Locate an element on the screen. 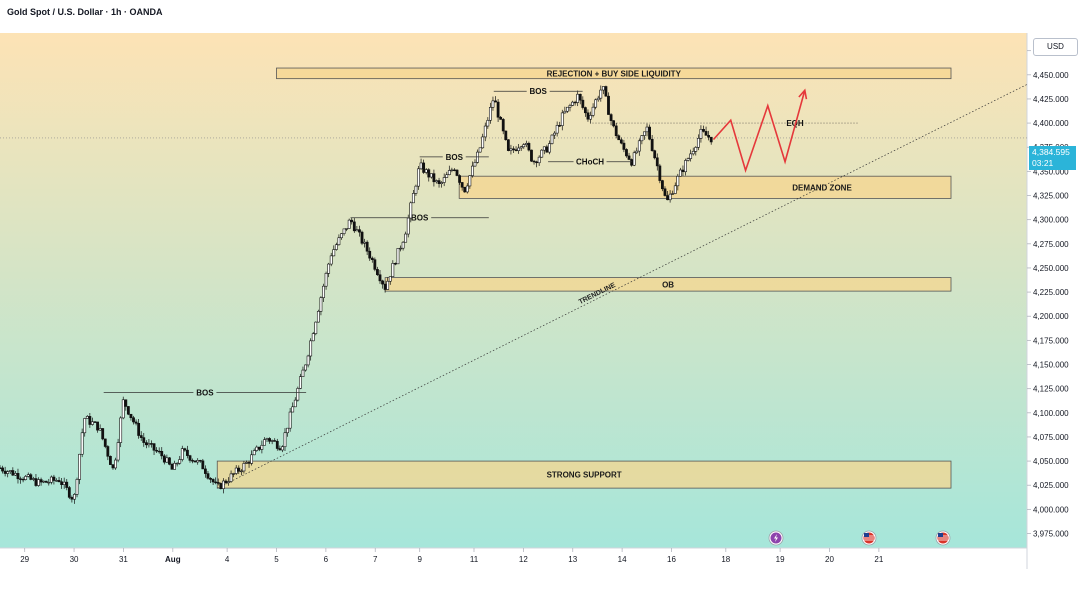  y-tick-label: 4,425.000 is located at coordinates (1051, 99).